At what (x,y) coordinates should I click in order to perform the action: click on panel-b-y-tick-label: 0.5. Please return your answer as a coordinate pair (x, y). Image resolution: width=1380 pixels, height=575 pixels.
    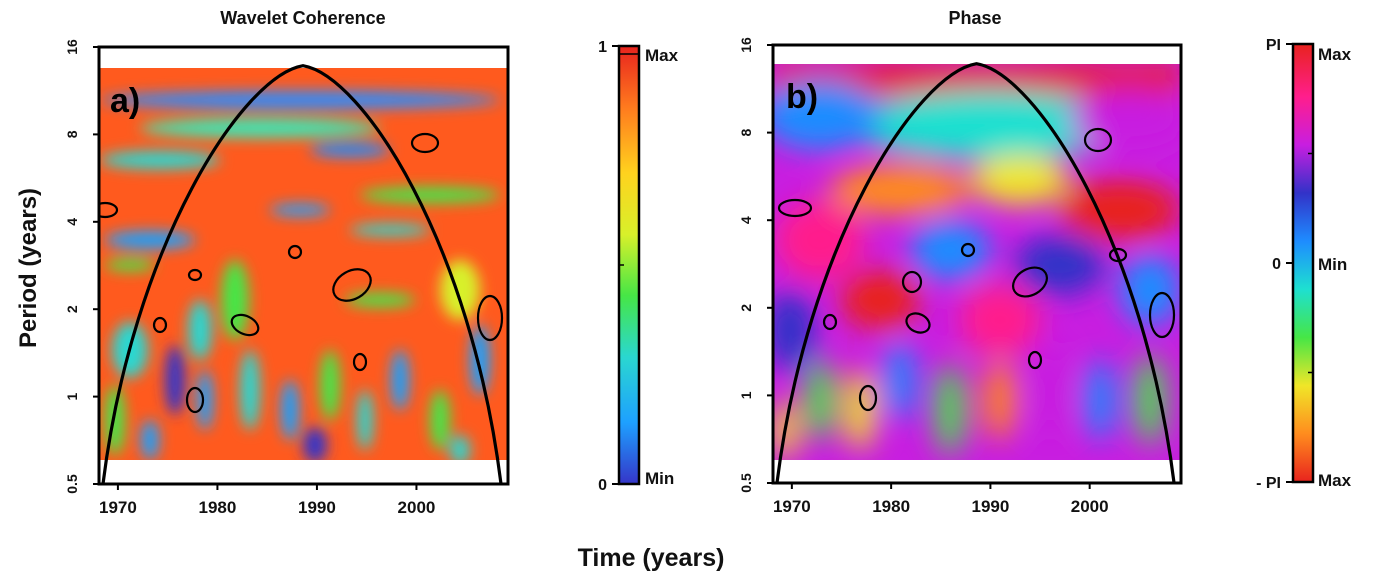
    Looking at the image, I should click on (746, 483).